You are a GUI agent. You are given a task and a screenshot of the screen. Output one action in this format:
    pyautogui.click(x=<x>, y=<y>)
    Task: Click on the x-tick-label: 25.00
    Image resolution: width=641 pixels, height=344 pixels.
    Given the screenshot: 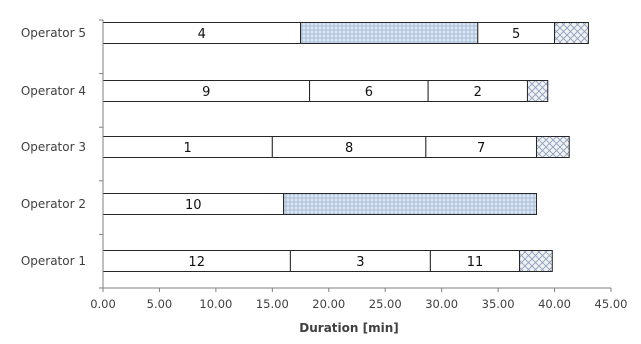 What is the action you would take?
    pyautogui.click(x=385, y=304)
    